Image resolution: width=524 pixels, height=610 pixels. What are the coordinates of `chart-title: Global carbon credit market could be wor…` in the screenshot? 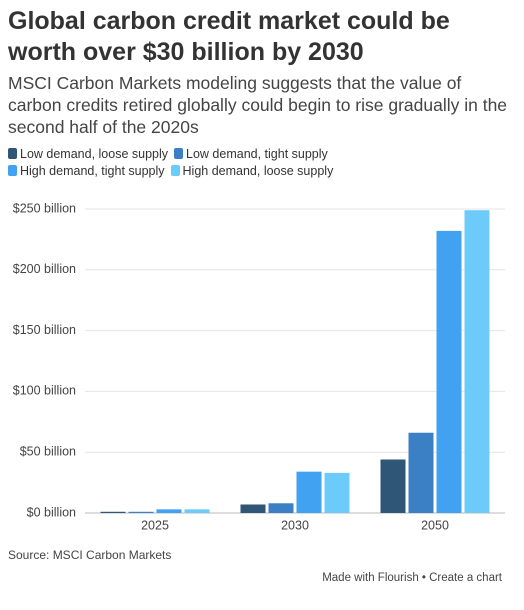 It's located at (229, 36).